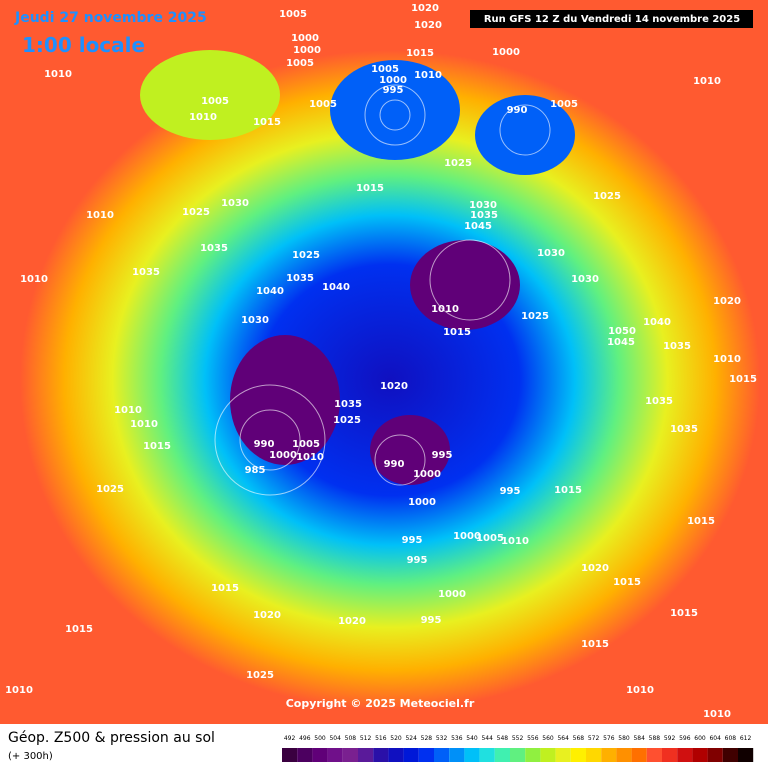 Image resolution: width=768 pixels, height=768 pixels. What do you see at coordinates (427, 738) in the screenshot?
I see `scale-label: 528` at bounding box center [427, 738].